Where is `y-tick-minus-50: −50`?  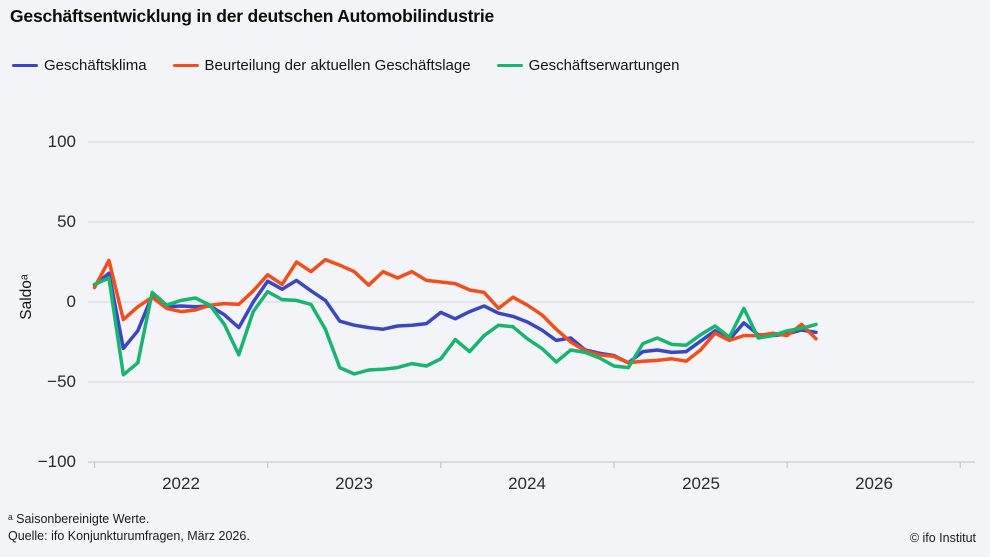 y-tick-minus-50: −50 is located at coordinates (61, 381).